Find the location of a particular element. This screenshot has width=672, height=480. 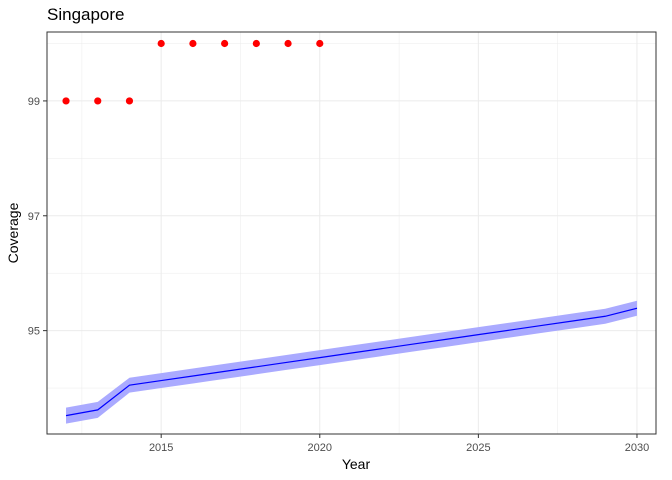

x-tick-label: 2030 is located at coordinates (637, 448).